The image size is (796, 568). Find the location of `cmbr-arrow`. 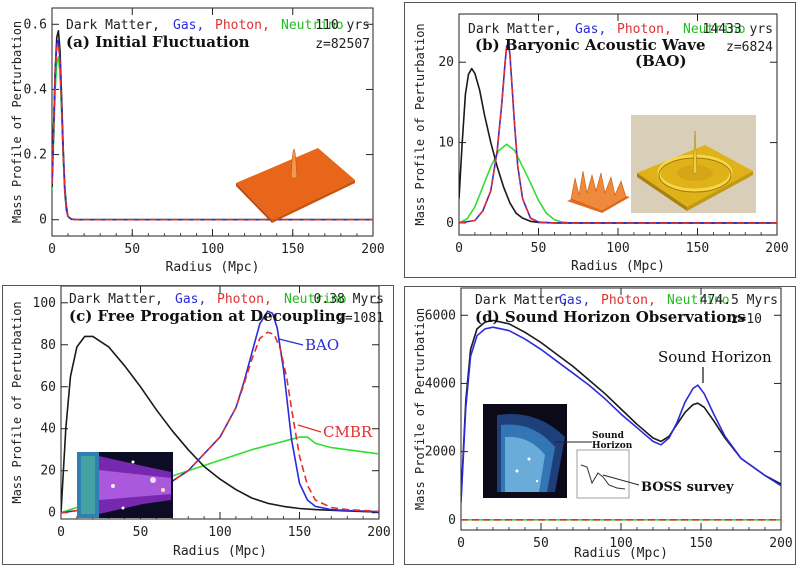

cmbr-arrow is located at coordinates (309, 428).